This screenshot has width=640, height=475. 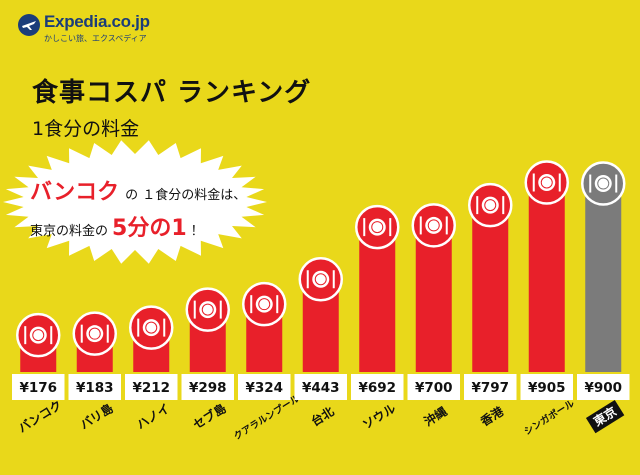 What do you see at coordinates (94, 371) in the screenshot?
I see `bar-1: ¥183 バリ島` at bounding box center [94, 371].